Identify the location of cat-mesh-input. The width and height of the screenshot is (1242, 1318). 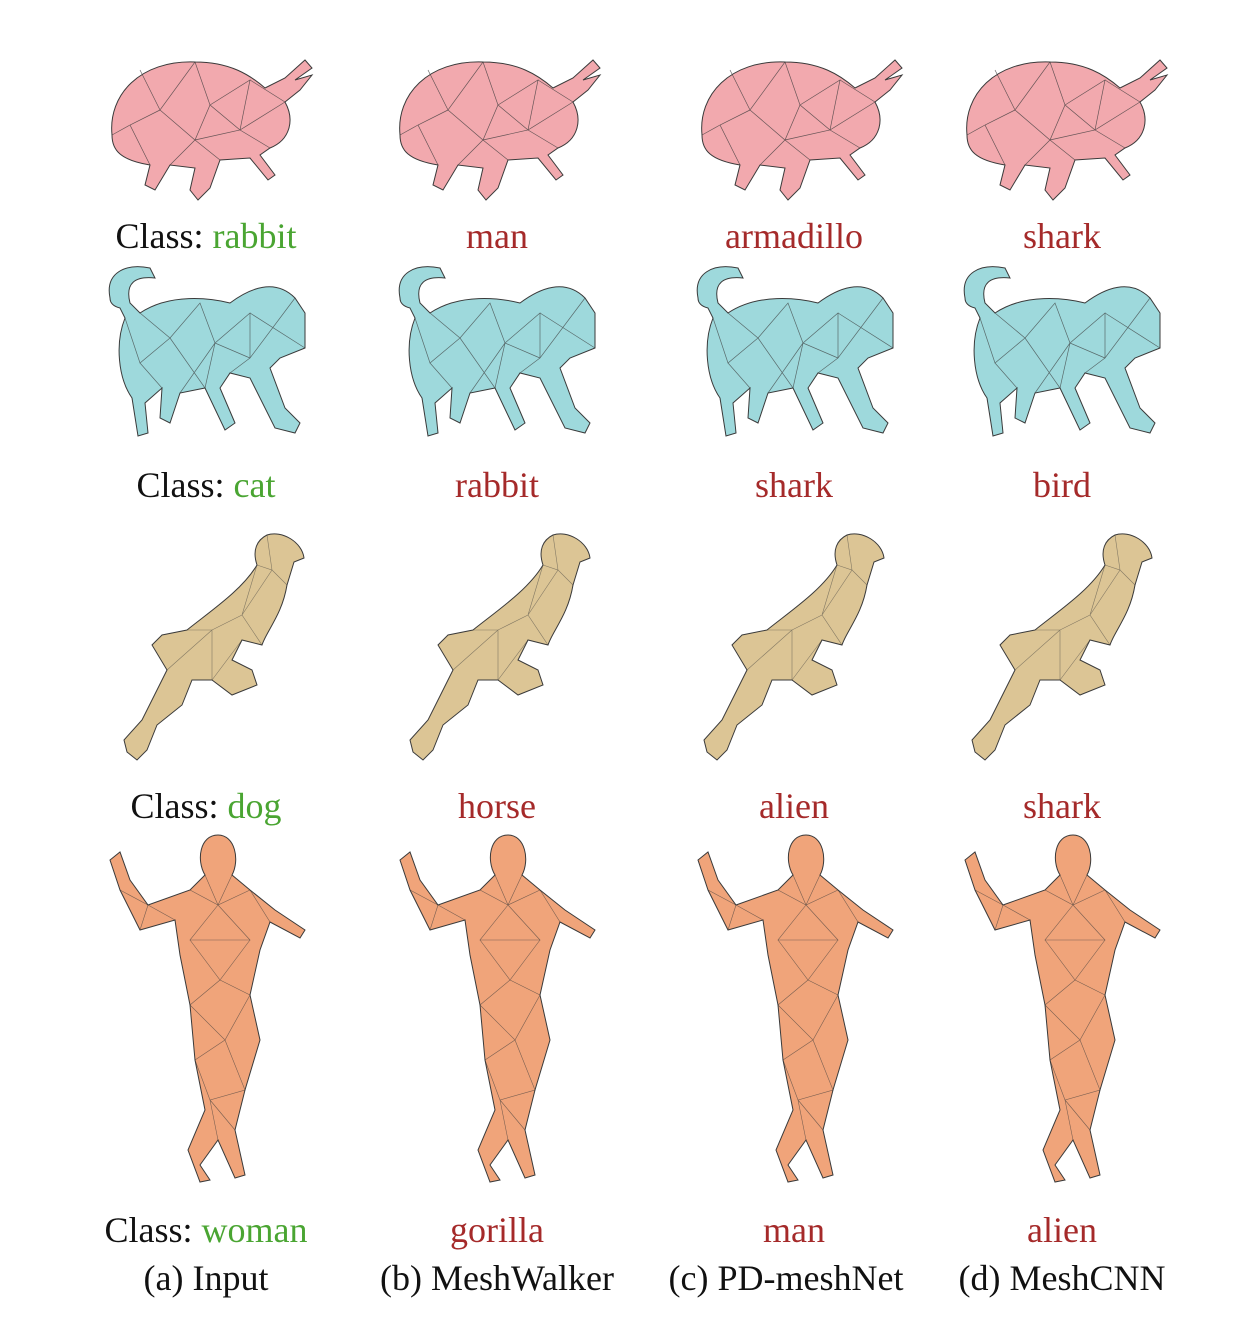
(205, 353).